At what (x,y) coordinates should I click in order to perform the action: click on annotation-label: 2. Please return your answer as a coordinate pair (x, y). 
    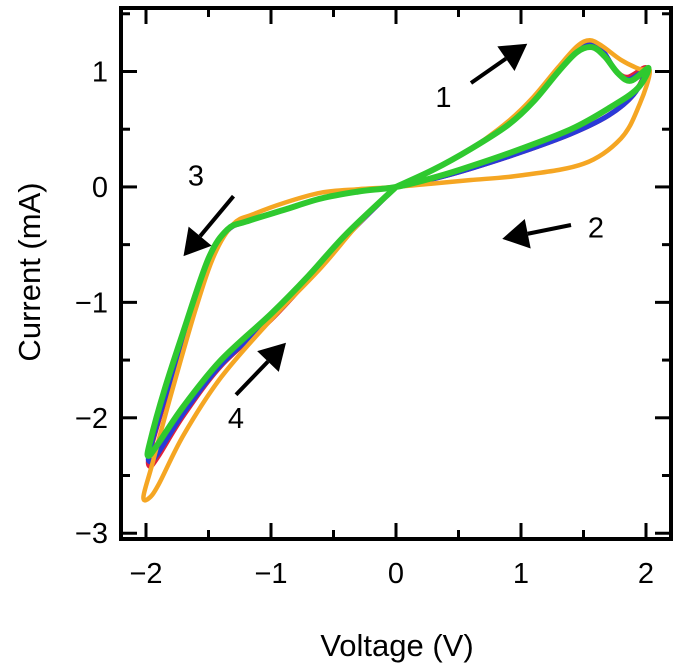
    Looking at the image, I should click on (596, 228).